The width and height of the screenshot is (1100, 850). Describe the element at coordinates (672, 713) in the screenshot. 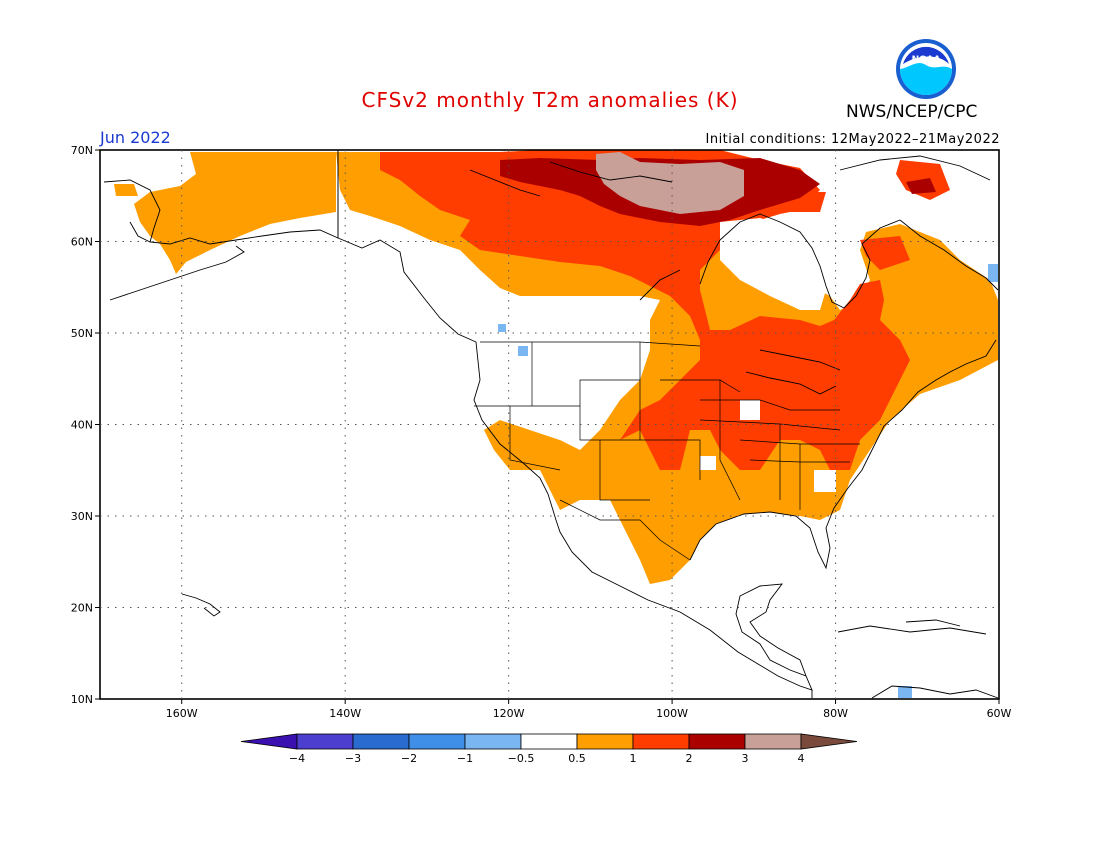

I see `lon-label: 100W` at that location.